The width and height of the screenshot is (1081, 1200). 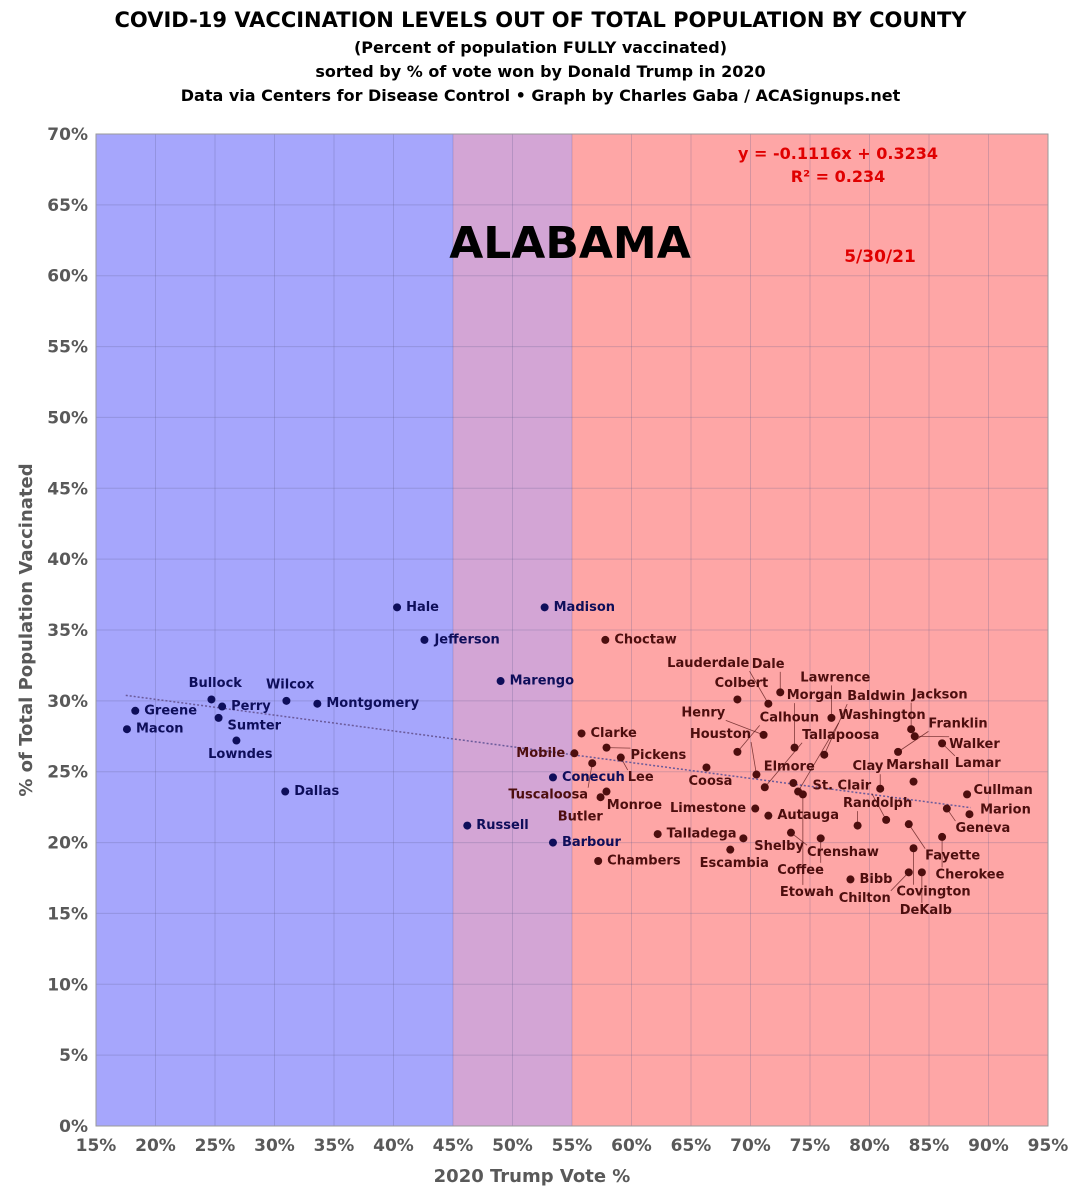 I want to click on point-label: Talladega, so click(x=702, y=834).